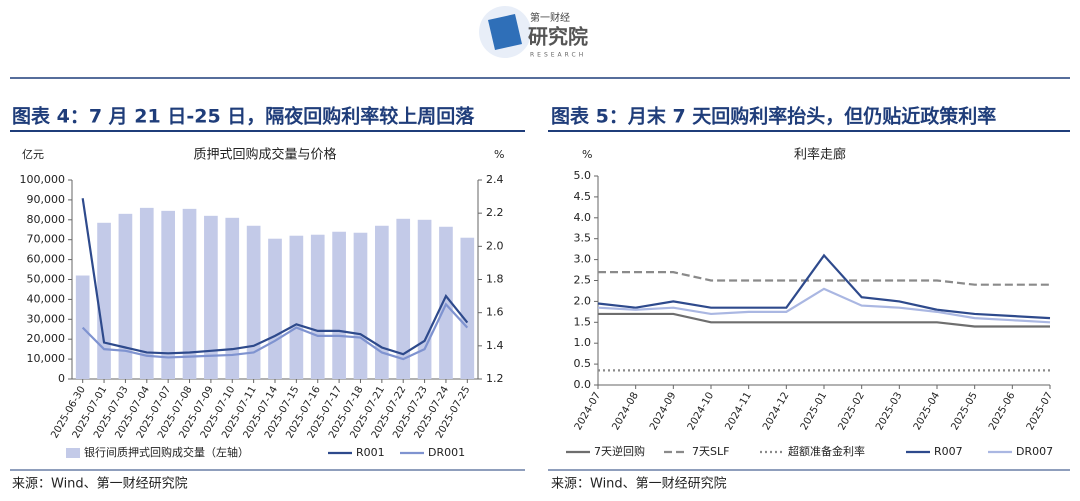 The image size is (1080, 501). Describe the element at coordinates (495, 179) in the screenshot. I see `y2-tick-label: 2.4` at that location.